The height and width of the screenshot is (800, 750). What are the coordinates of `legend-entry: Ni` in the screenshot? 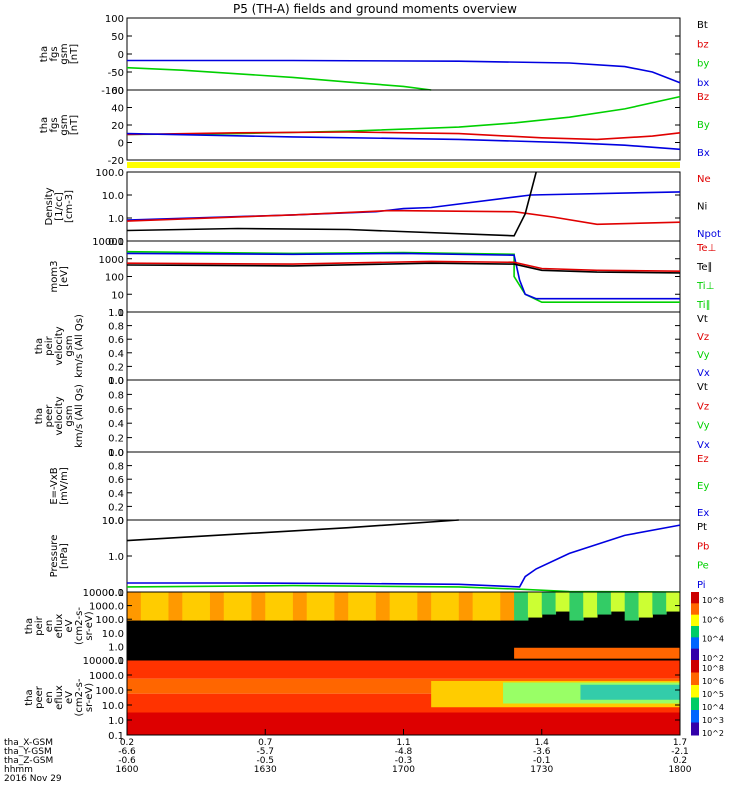 It's located at (702, 207).